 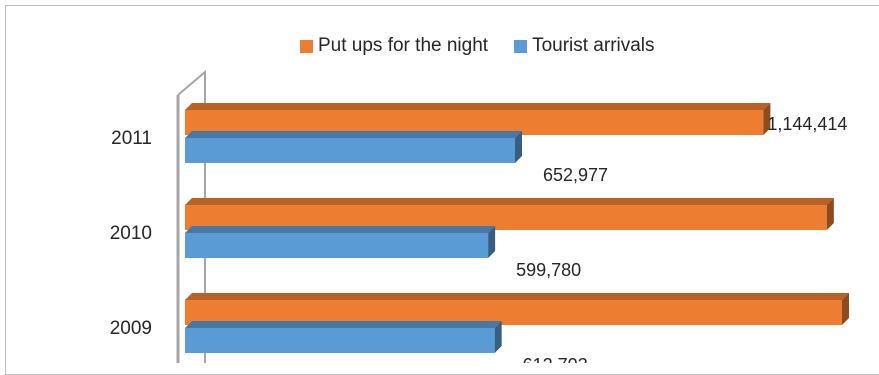 I want to click on bar-top-2011-s0, so click(x=478, y=106).